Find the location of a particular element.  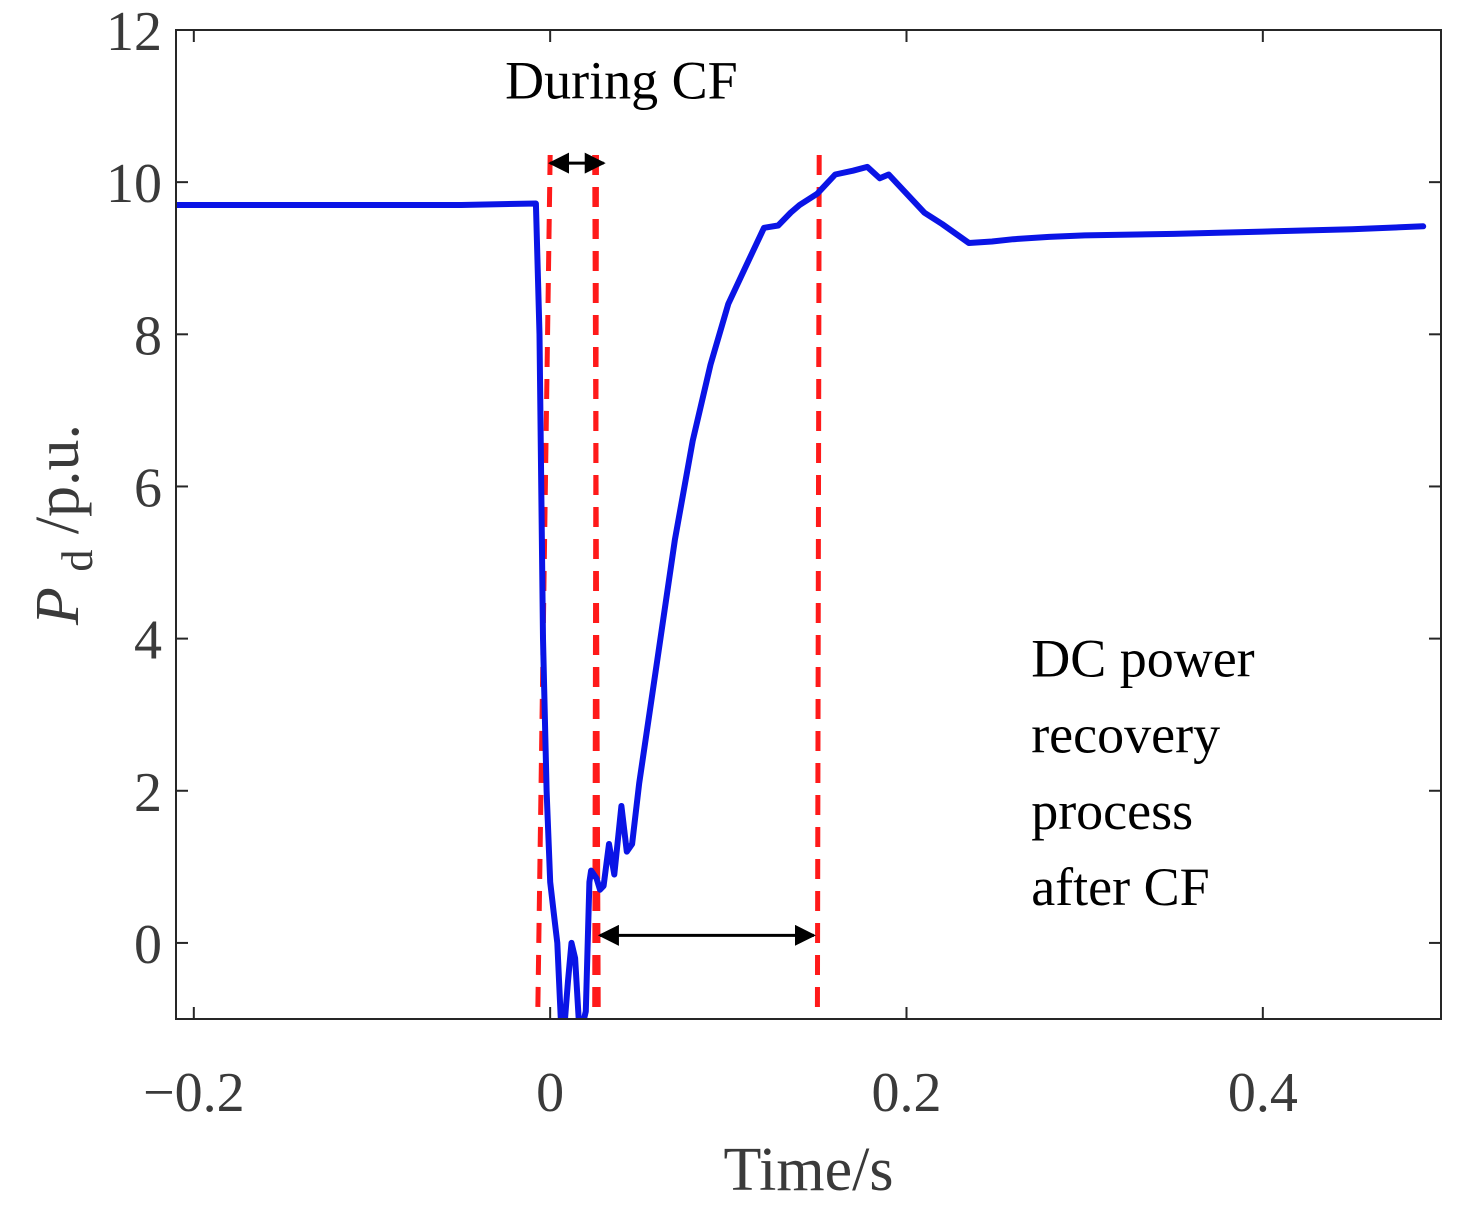

x-tick-label: 0.4 is located at coordinates (1263, 1093).